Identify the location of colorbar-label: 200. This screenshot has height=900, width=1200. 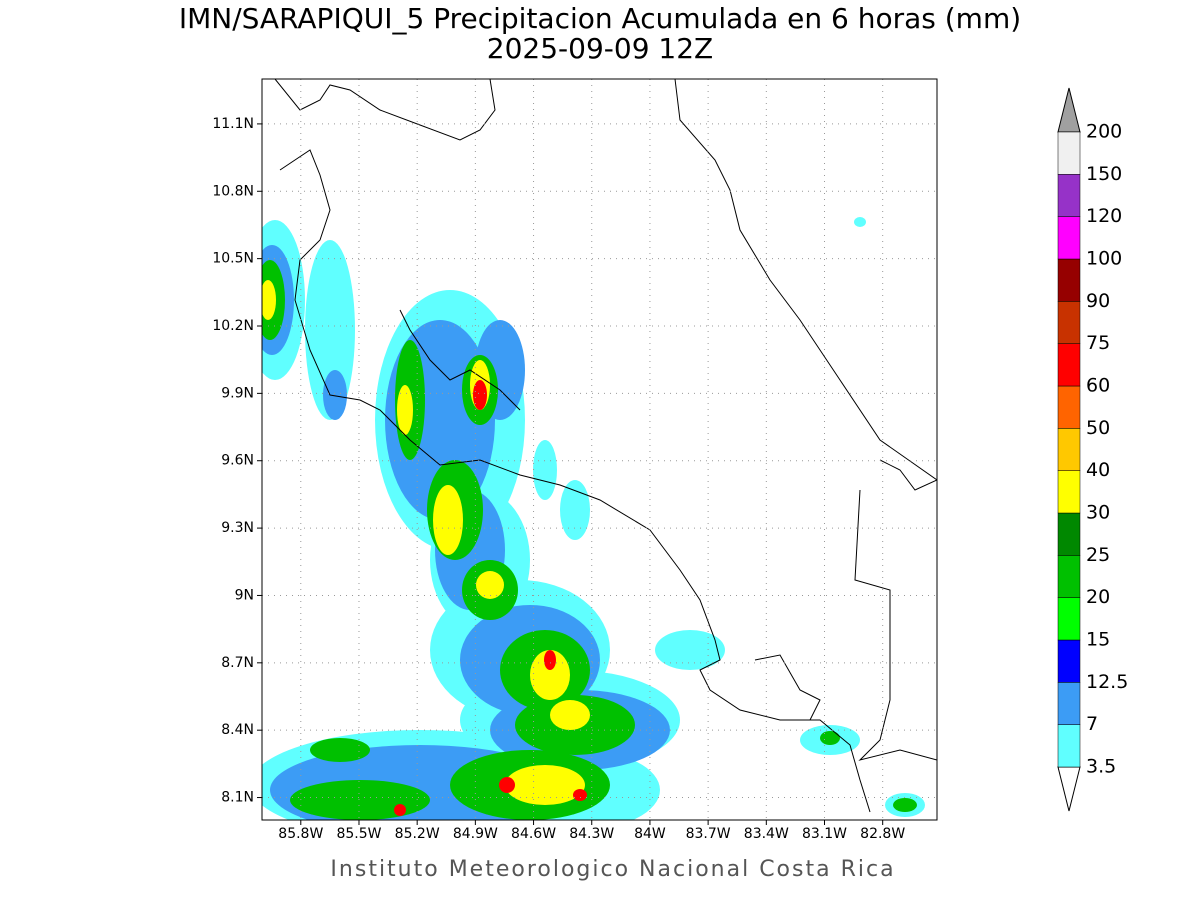
(1104, 132).